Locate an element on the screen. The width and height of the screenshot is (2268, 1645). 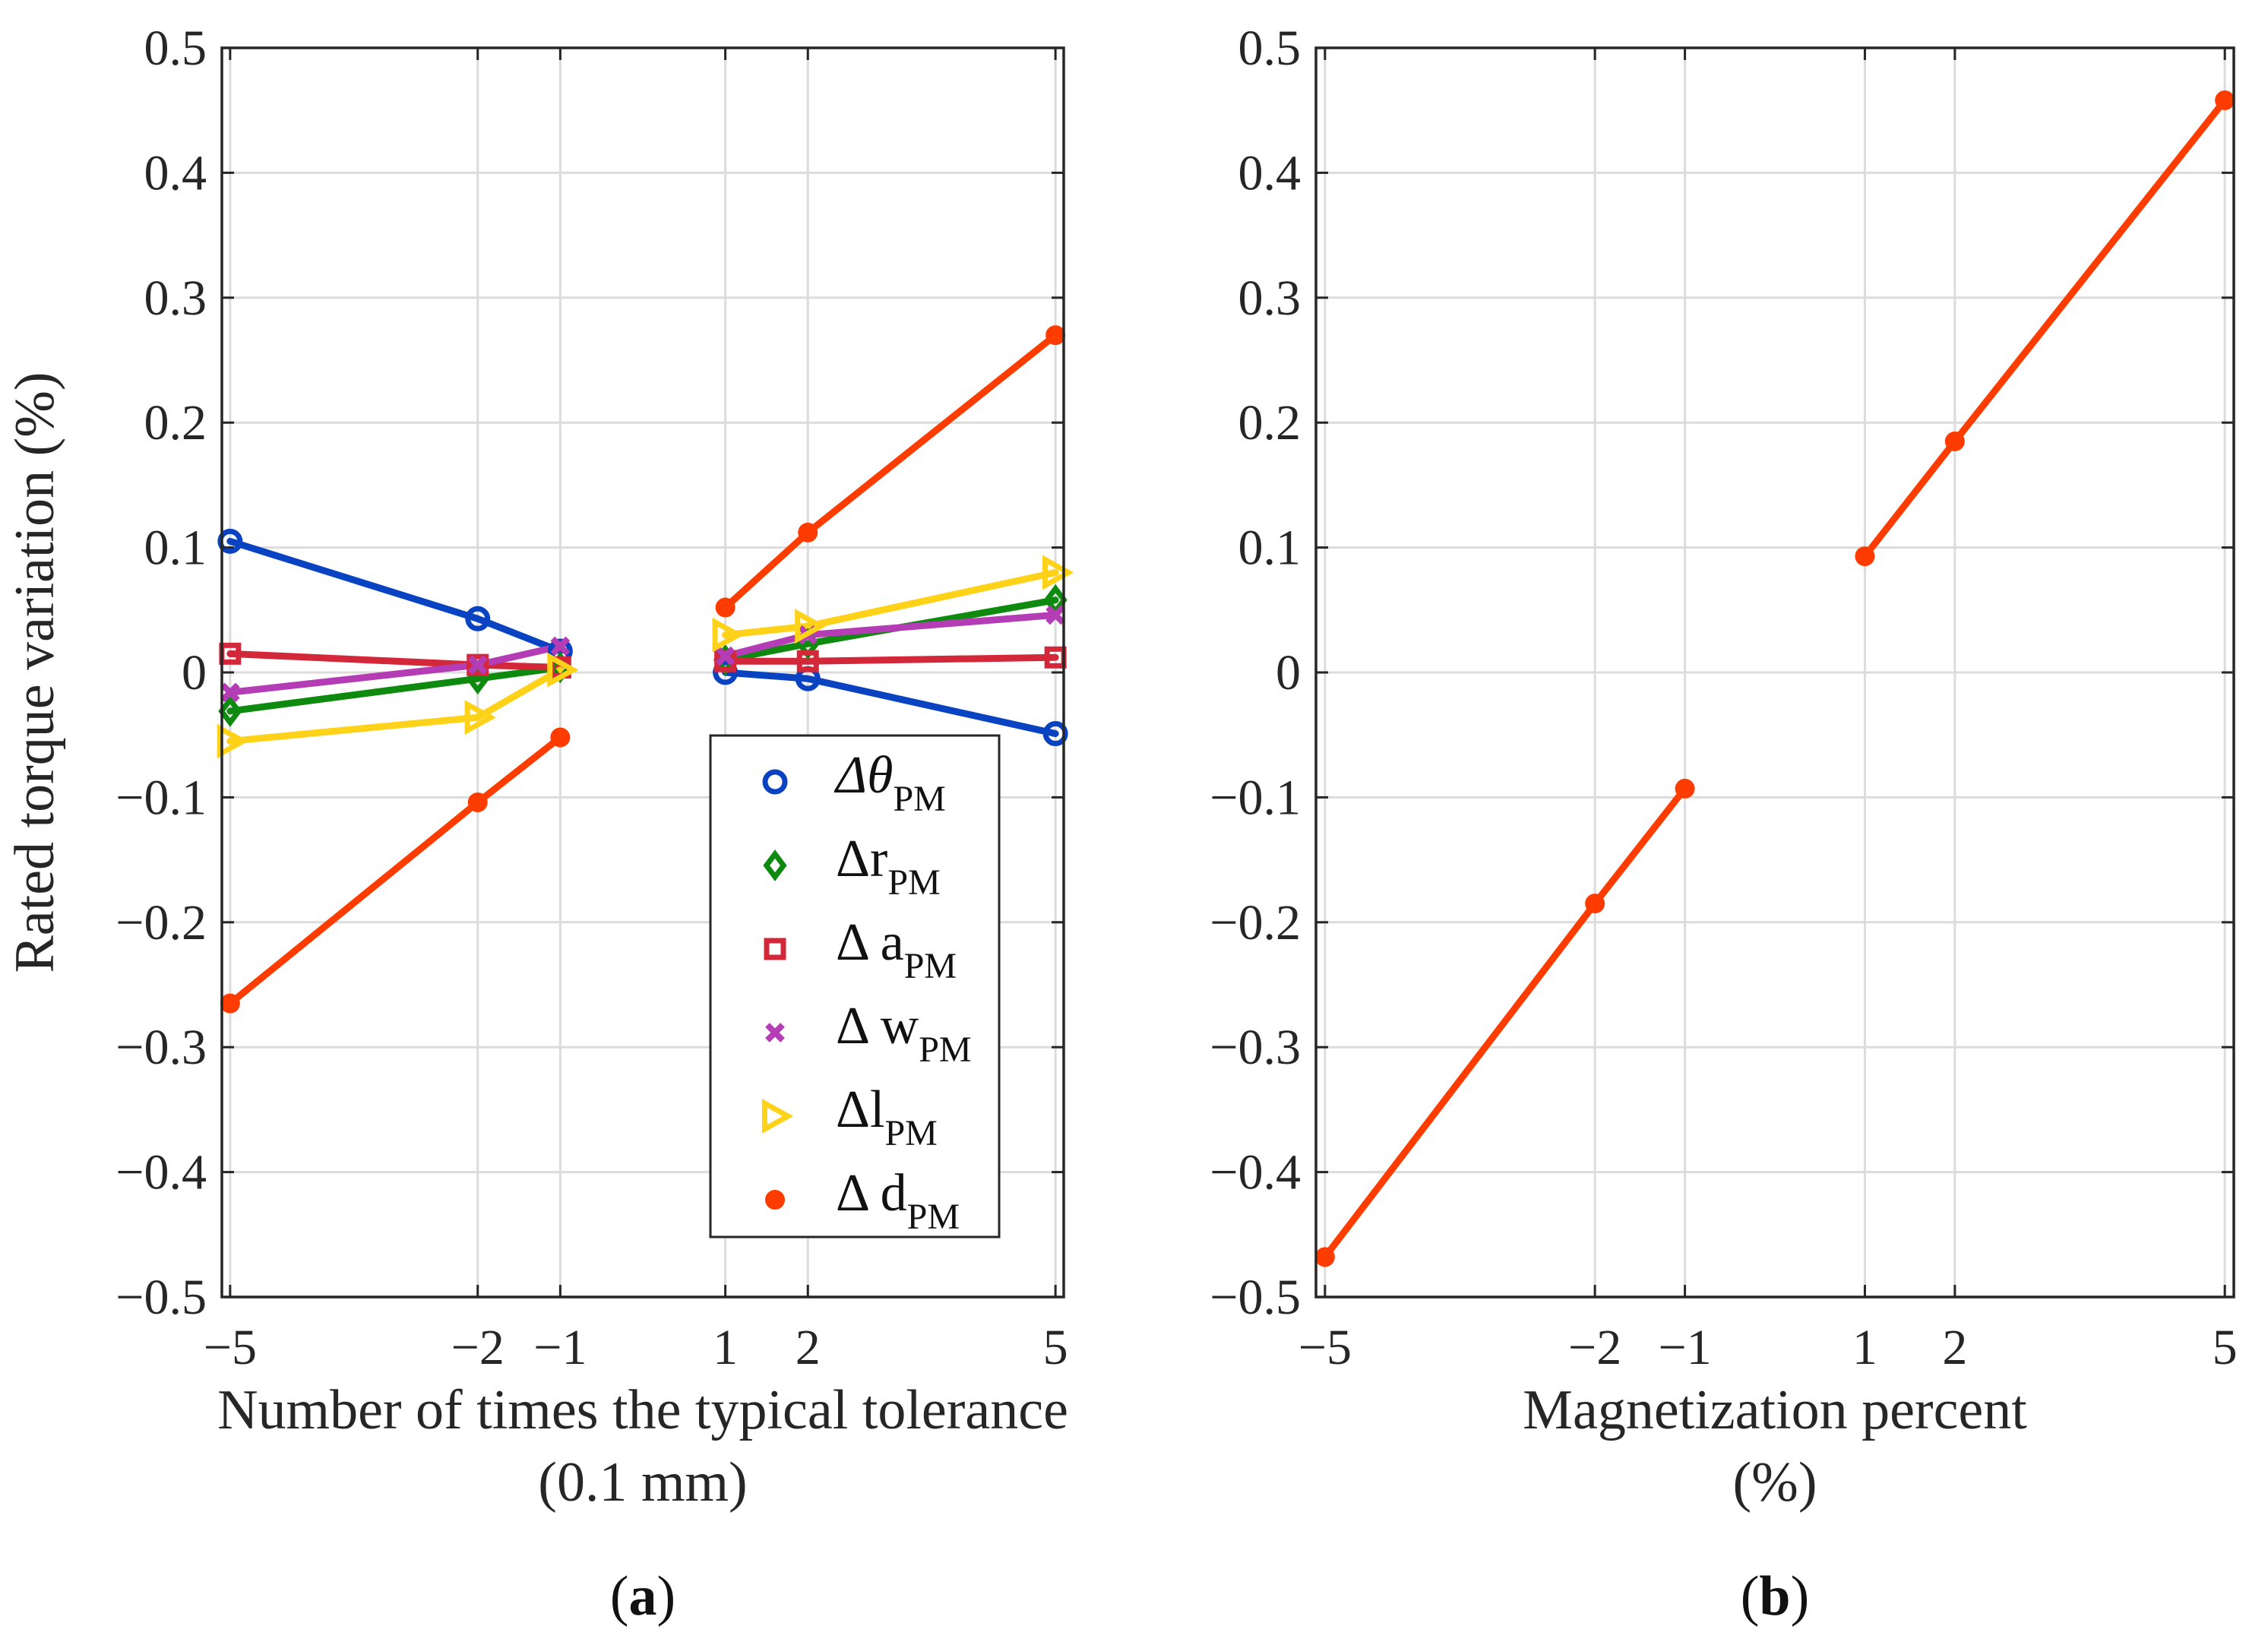
legend-label-2: Δ aPM is located at coordinates (896, 949).